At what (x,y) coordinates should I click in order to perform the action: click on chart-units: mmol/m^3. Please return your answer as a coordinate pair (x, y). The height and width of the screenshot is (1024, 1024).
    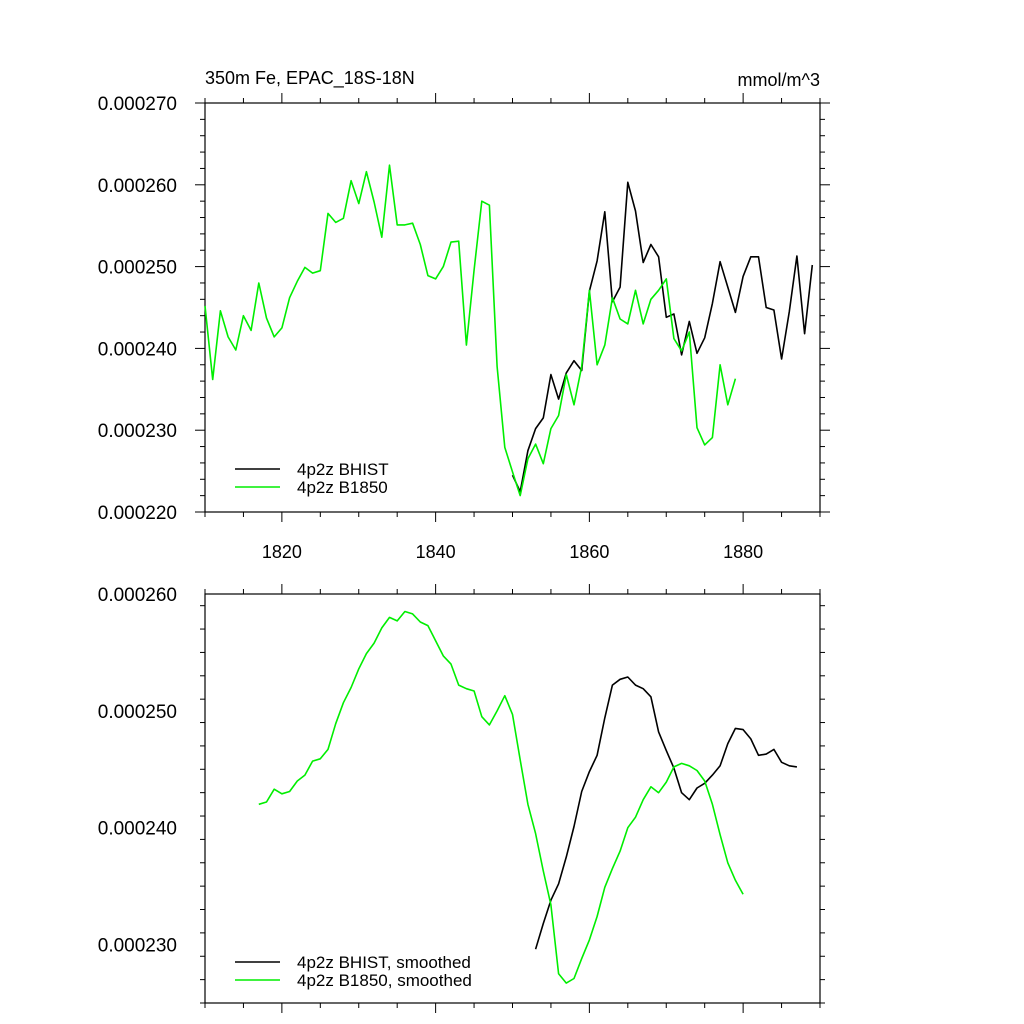
    Looking at the image, I should click on (779, 80).